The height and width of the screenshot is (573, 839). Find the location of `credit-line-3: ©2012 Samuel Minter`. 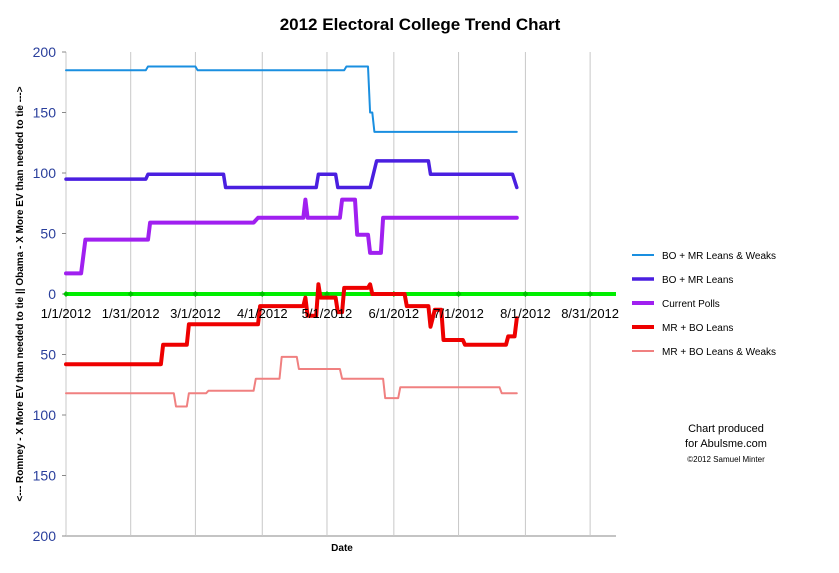

credit-line-3: ©2012 Samuel Minter is located at coordinates (726, 459).